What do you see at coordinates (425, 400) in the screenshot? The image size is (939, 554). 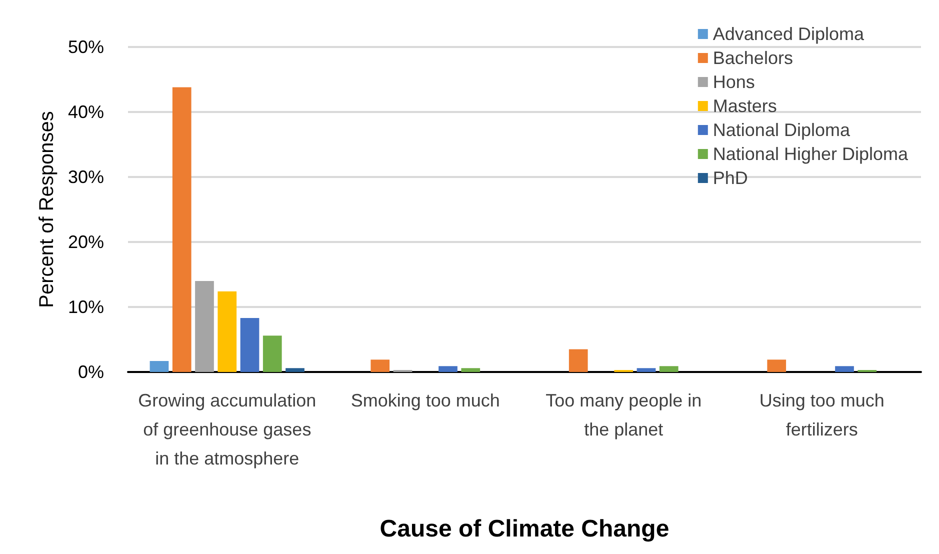 I see `x-tick-label: Smoking too much` at bounding box center [425, 400].